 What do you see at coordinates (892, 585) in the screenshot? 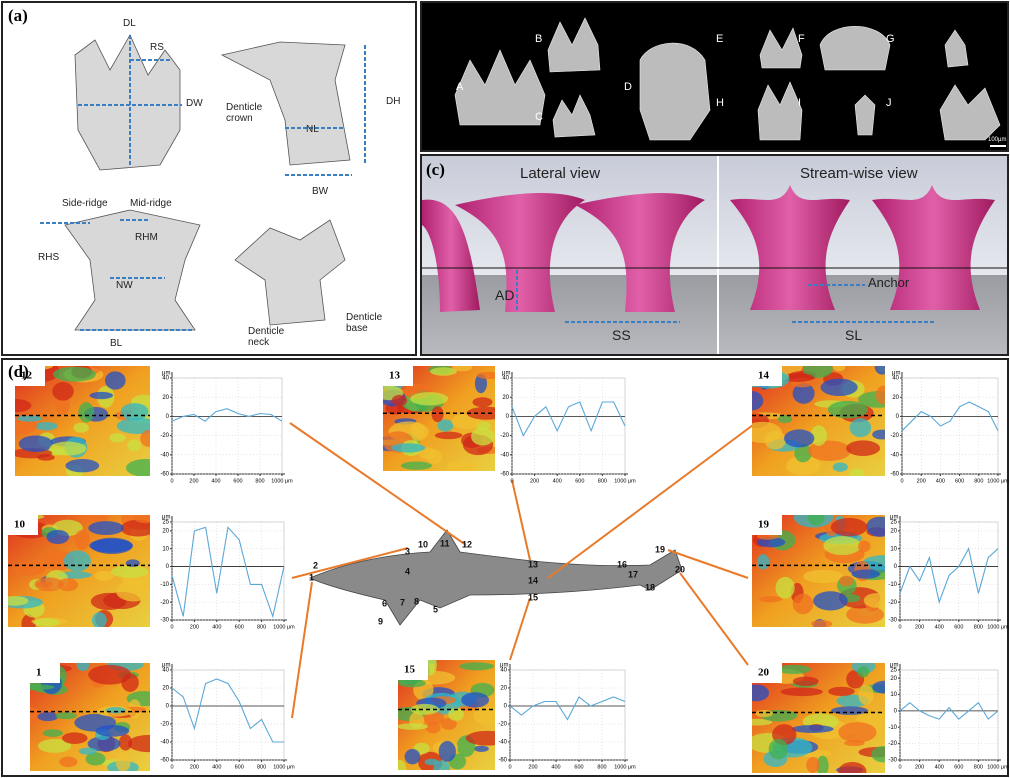
I see `y-tick-label: -10` at bounding box center [892, 585].